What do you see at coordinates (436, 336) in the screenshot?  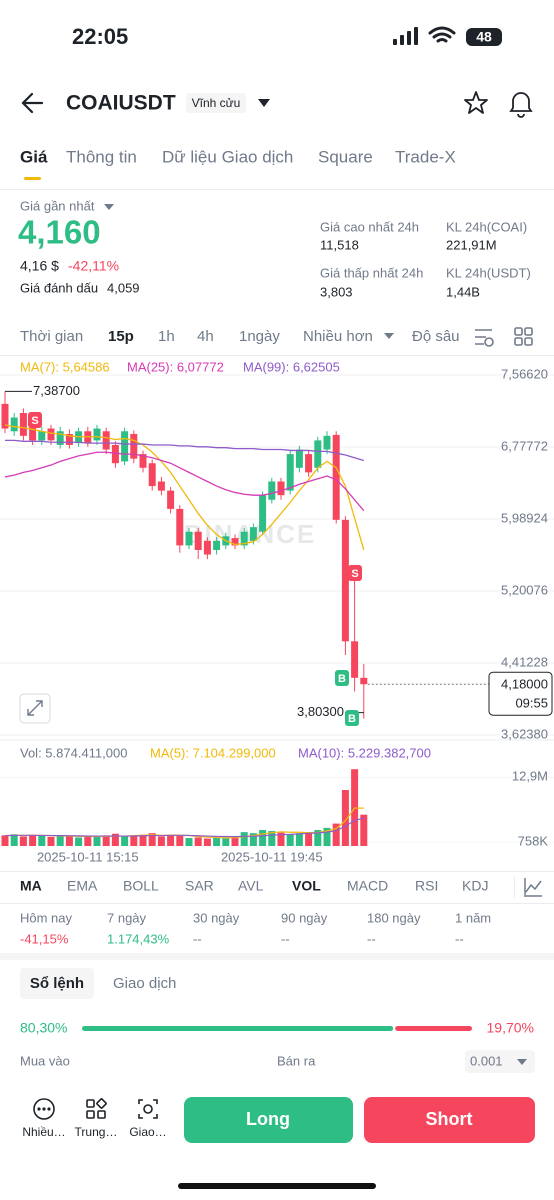 I see `interval: Độ sâu` at bounding box center [436, 336].